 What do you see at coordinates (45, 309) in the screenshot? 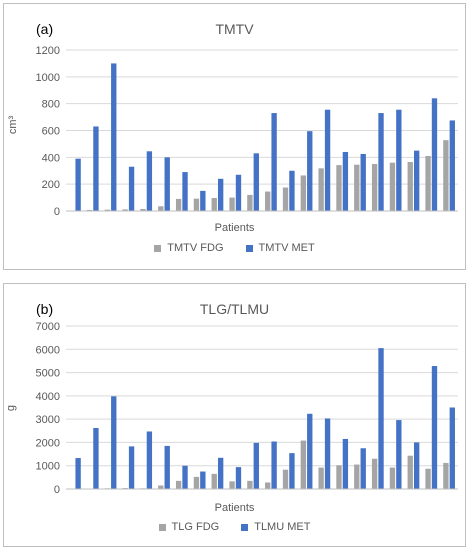
I see `panel-label: (b)` at bounding box center [45, 309].